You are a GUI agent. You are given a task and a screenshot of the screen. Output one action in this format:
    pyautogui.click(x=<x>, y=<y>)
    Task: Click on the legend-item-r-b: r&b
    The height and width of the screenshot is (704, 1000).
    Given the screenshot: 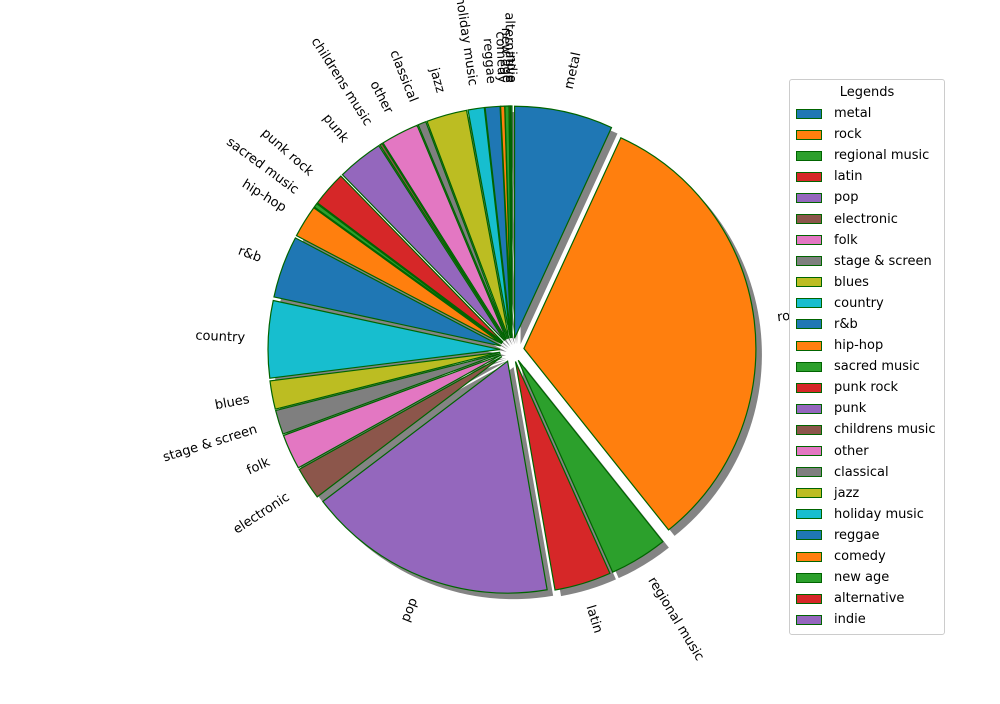 What is the action you would take?
    pyautogui.click(x=867, y=324)
    